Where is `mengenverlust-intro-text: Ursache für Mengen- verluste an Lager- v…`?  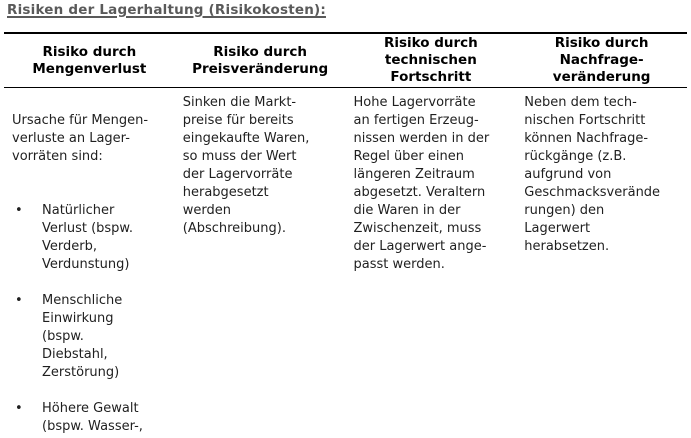
mengenverlust-intro-text: Ursache für Mengen- verluste an Lager- v… is located at coordinates (80, 138).